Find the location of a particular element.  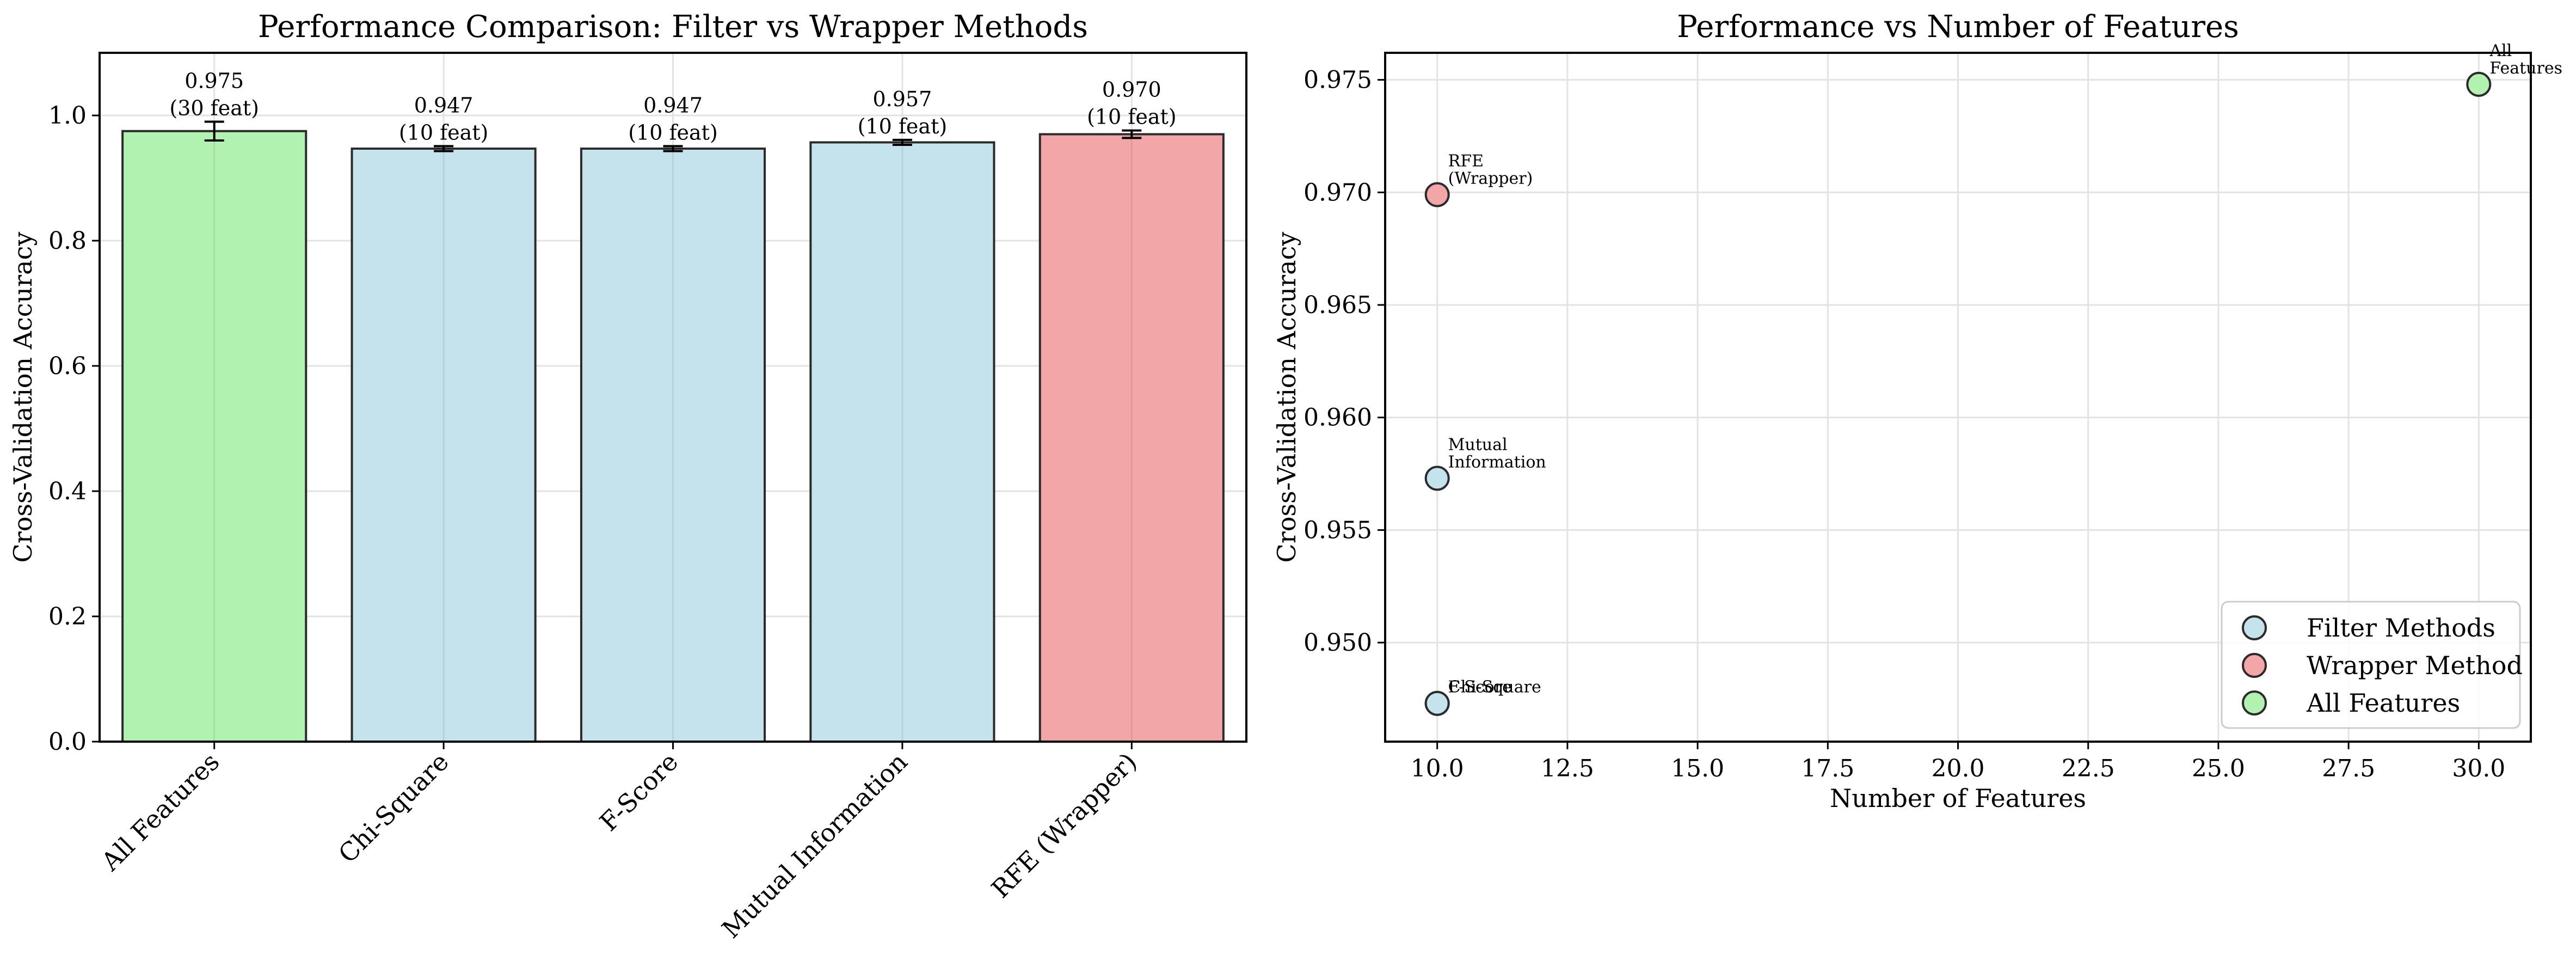

point-annotation: RFE is located at coordinates (1466, 160).